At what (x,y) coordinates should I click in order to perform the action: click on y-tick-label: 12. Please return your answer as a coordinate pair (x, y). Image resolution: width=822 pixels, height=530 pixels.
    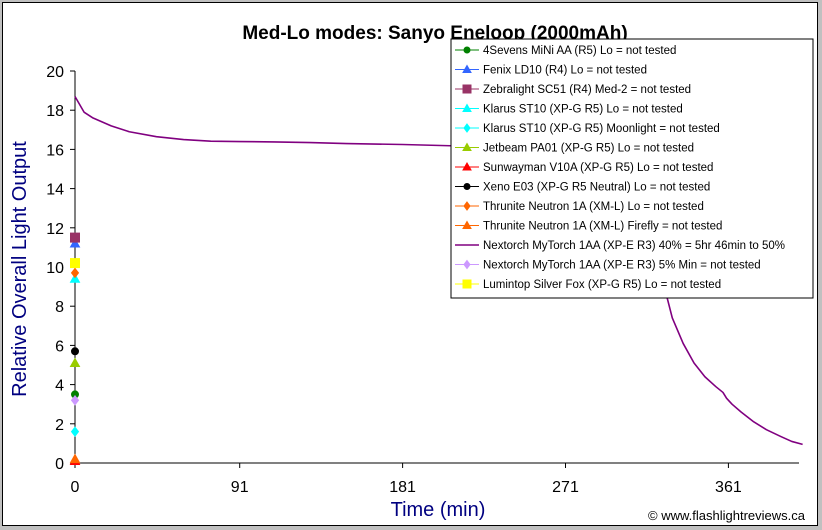
    Looking at the image, I should click on (55, 229).